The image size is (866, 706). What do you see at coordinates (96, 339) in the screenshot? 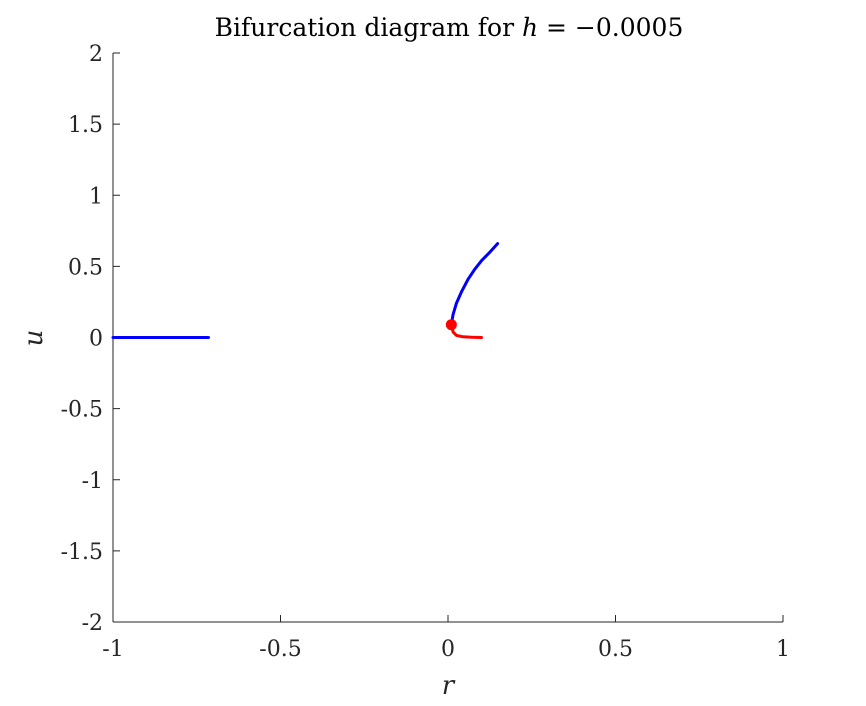
I see `y-tick-label: 0` at bounding box center [96, 339].